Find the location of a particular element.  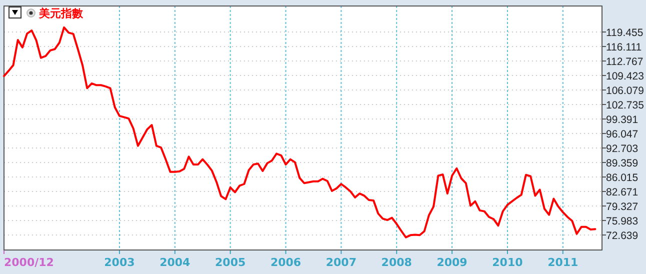

x-tick-label: 2009 is located at coordinates (452, 262).